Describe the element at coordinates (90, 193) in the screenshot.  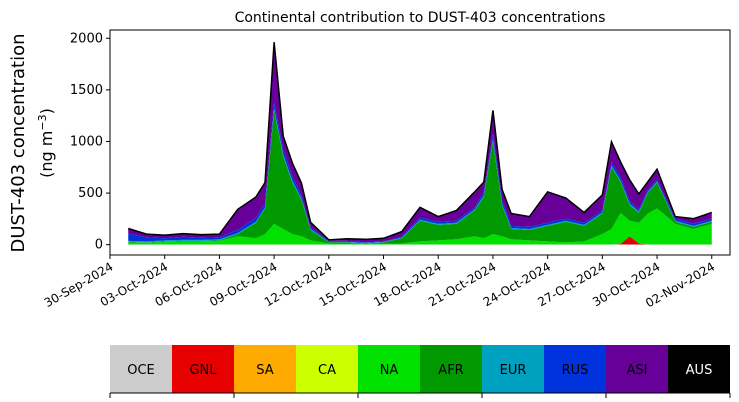
I see `y-tick-label: 500` at that location.